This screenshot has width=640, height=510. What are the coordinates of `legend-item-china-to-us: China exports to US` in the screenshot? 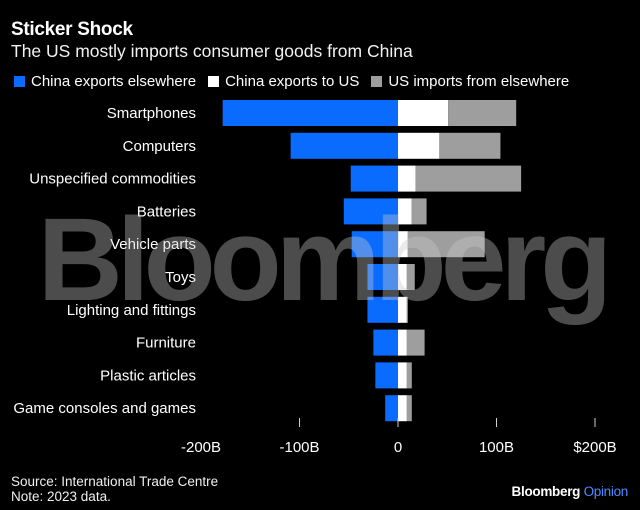 It's located at (283, 81).